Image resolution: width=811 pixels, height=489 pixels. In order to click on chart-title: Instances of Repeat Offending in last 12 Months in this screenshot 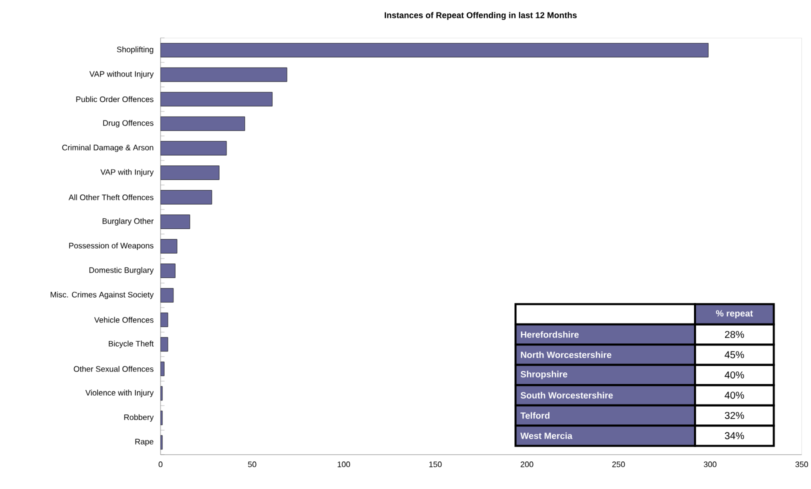, I will do `click(480, 16)`.